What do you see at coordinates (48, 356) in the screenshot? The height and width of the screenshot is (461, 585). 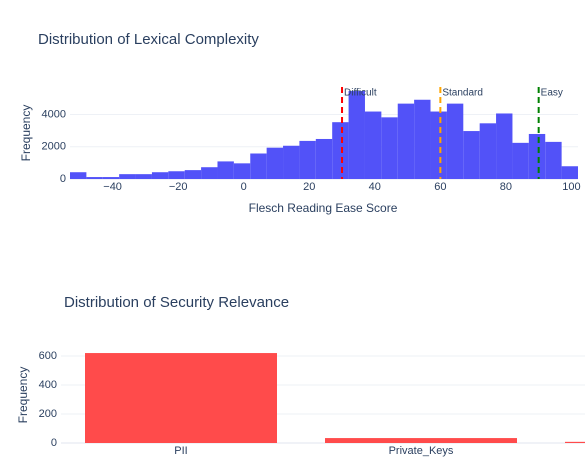 I see `y-tick-label: 600` at bounding box center [48, 356].